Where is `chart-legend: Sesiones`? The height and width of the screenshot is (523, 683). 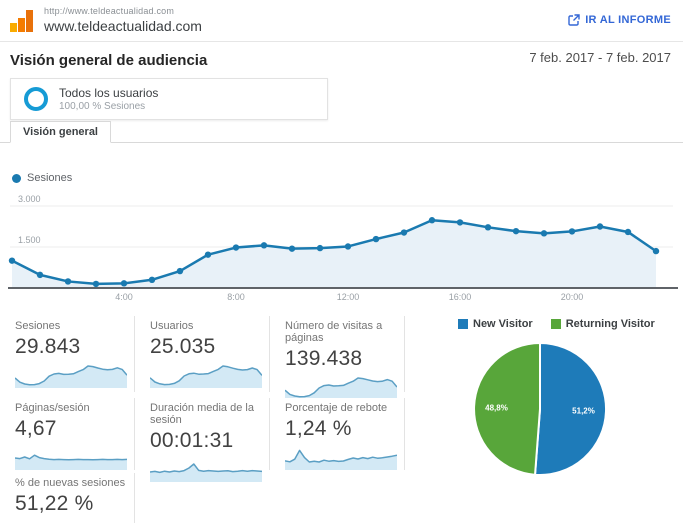
chart-legend: Sesiones is located at coordinates (42, 178).